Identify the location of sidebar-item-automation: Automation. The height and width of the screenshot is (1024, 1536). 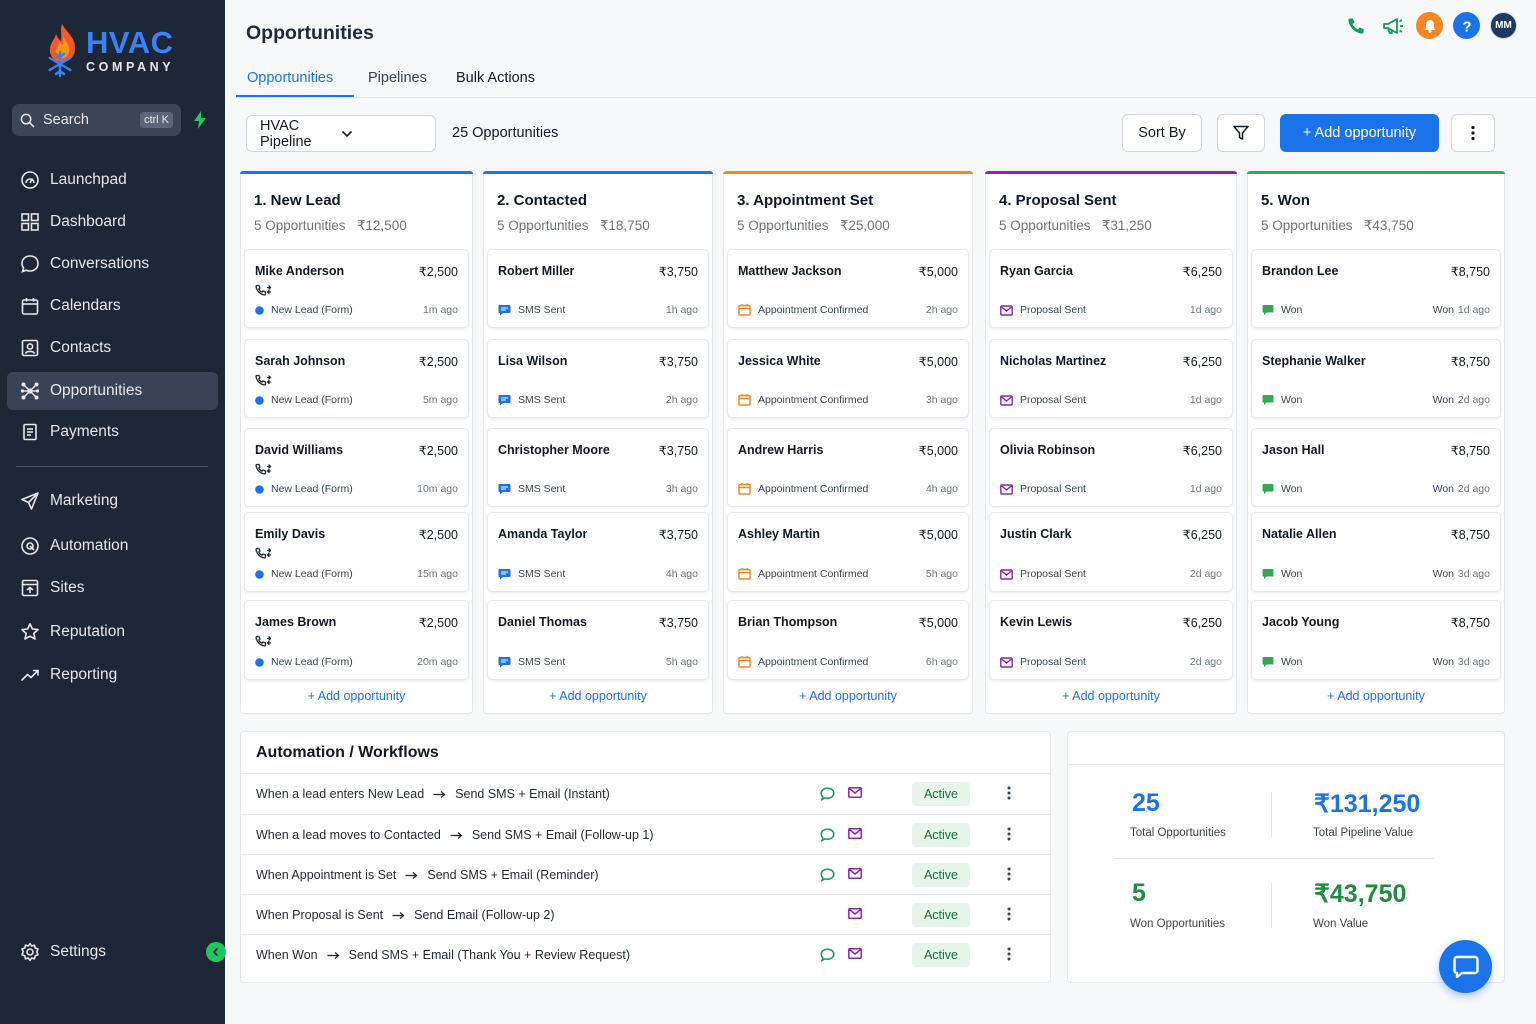
(112, 546).